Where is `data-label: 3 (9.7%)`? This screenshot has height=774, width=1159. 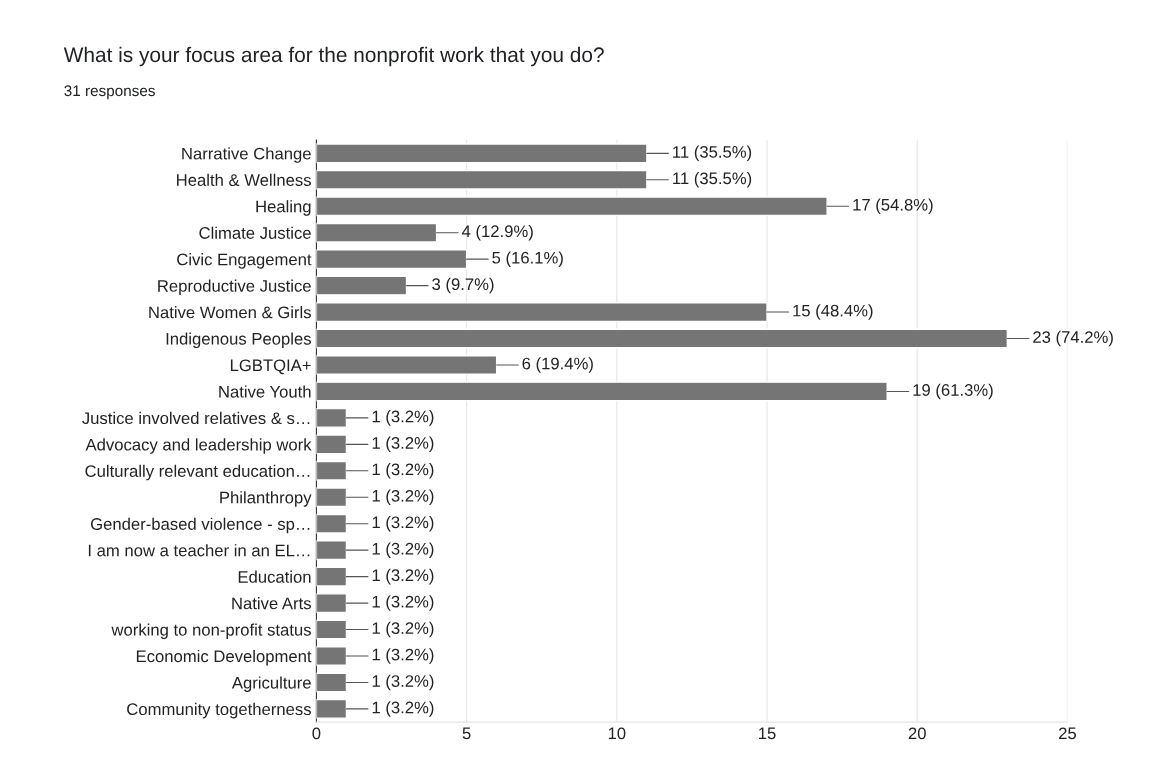 data-label: 3 (9.7%) is located at coordinates (463, 285).